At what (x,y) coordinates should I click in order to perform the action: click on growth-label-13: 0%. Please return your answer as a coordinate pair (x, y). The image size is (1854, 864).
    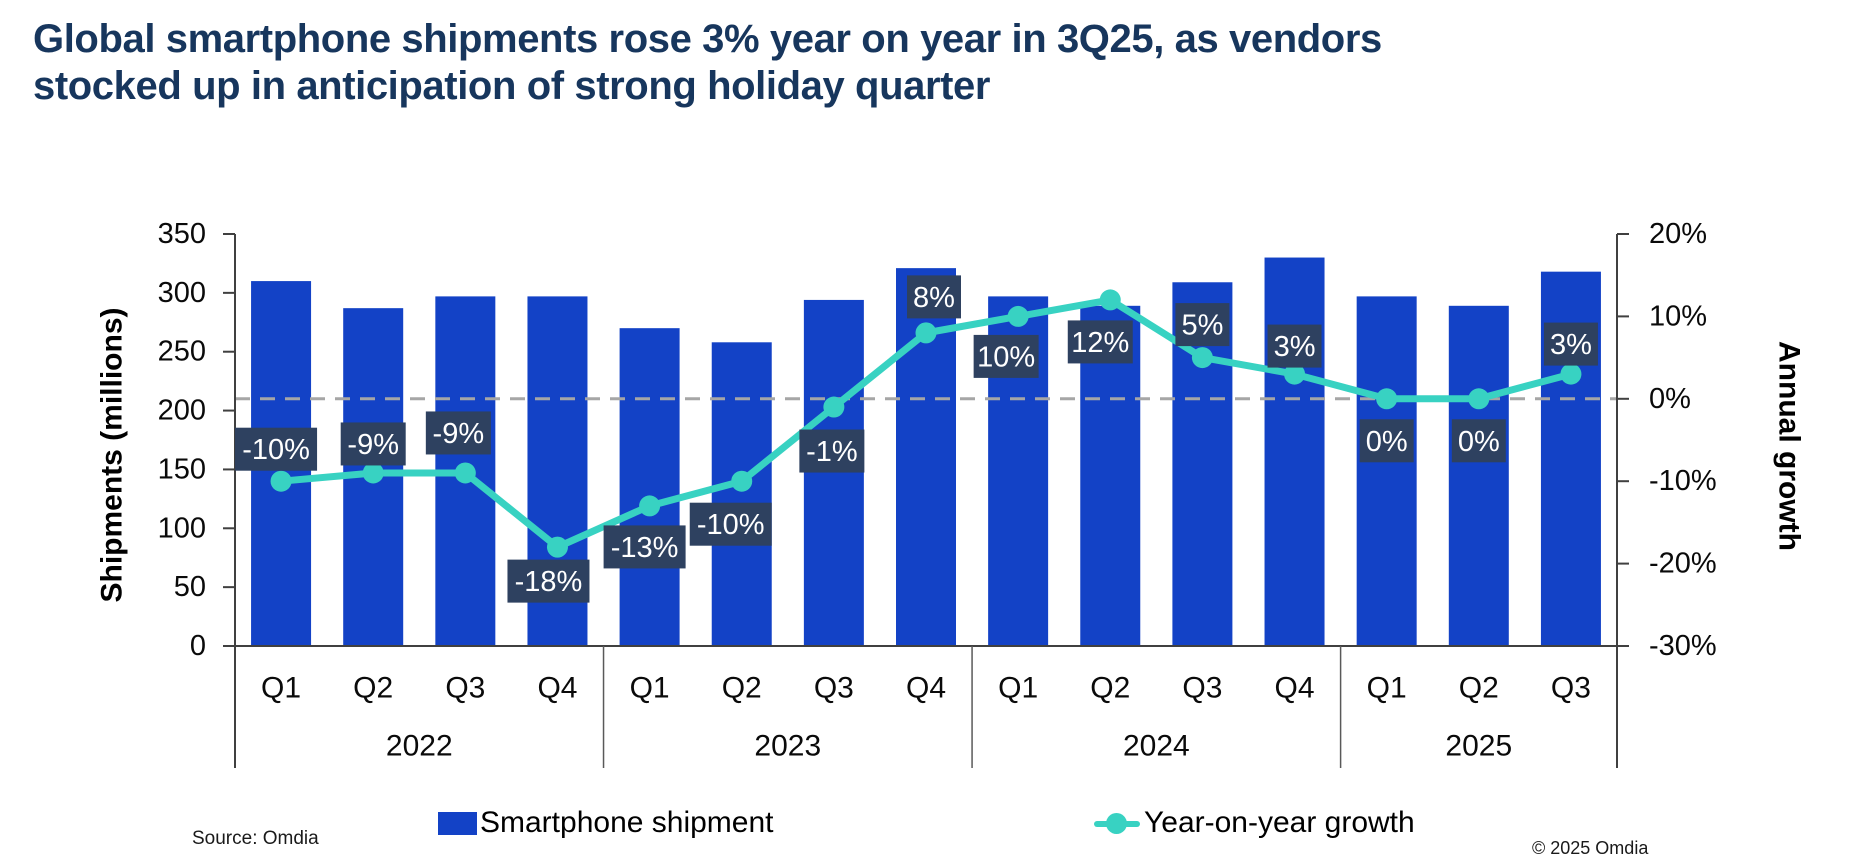
    Looking at the image, I should click on (1479, 442).